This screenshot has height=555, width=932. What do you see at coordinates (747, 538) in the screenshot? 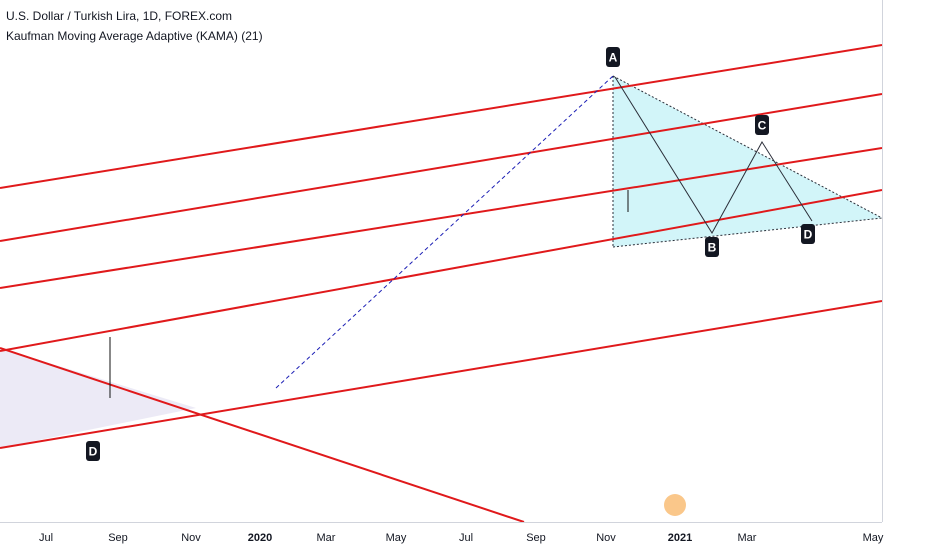
I see `x-tick-label-10: Mar` at bounding box center [747, 538].